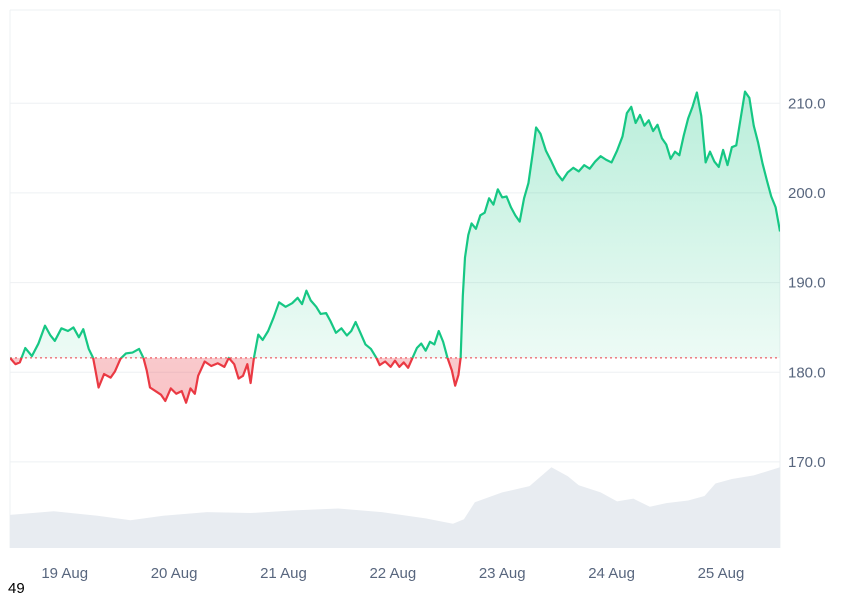 The image size is (852, 597). Describe the element at coordinates (807, 193) in the screenshot. I see `y-tick-label: 200.0` at that location.